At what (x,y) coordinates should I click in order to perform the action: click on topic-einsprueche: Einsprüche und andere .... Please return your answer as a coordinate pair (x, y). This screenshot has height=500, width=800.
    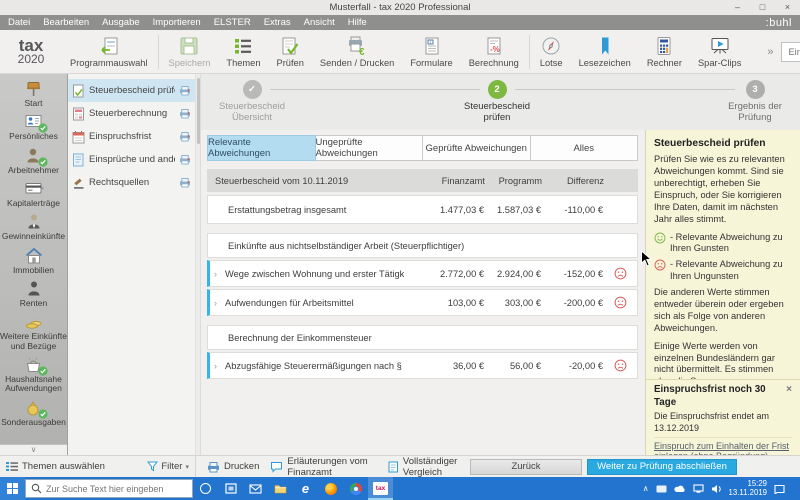
    Looking at the image, I should click on (131, 159).